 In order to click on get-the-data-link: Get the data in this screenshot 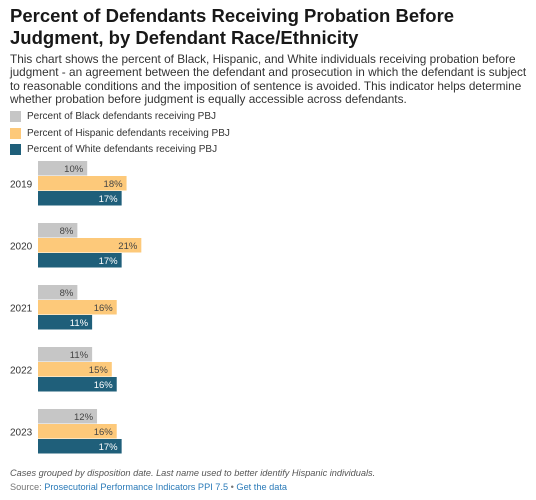, I will do `click(261, 487)`.